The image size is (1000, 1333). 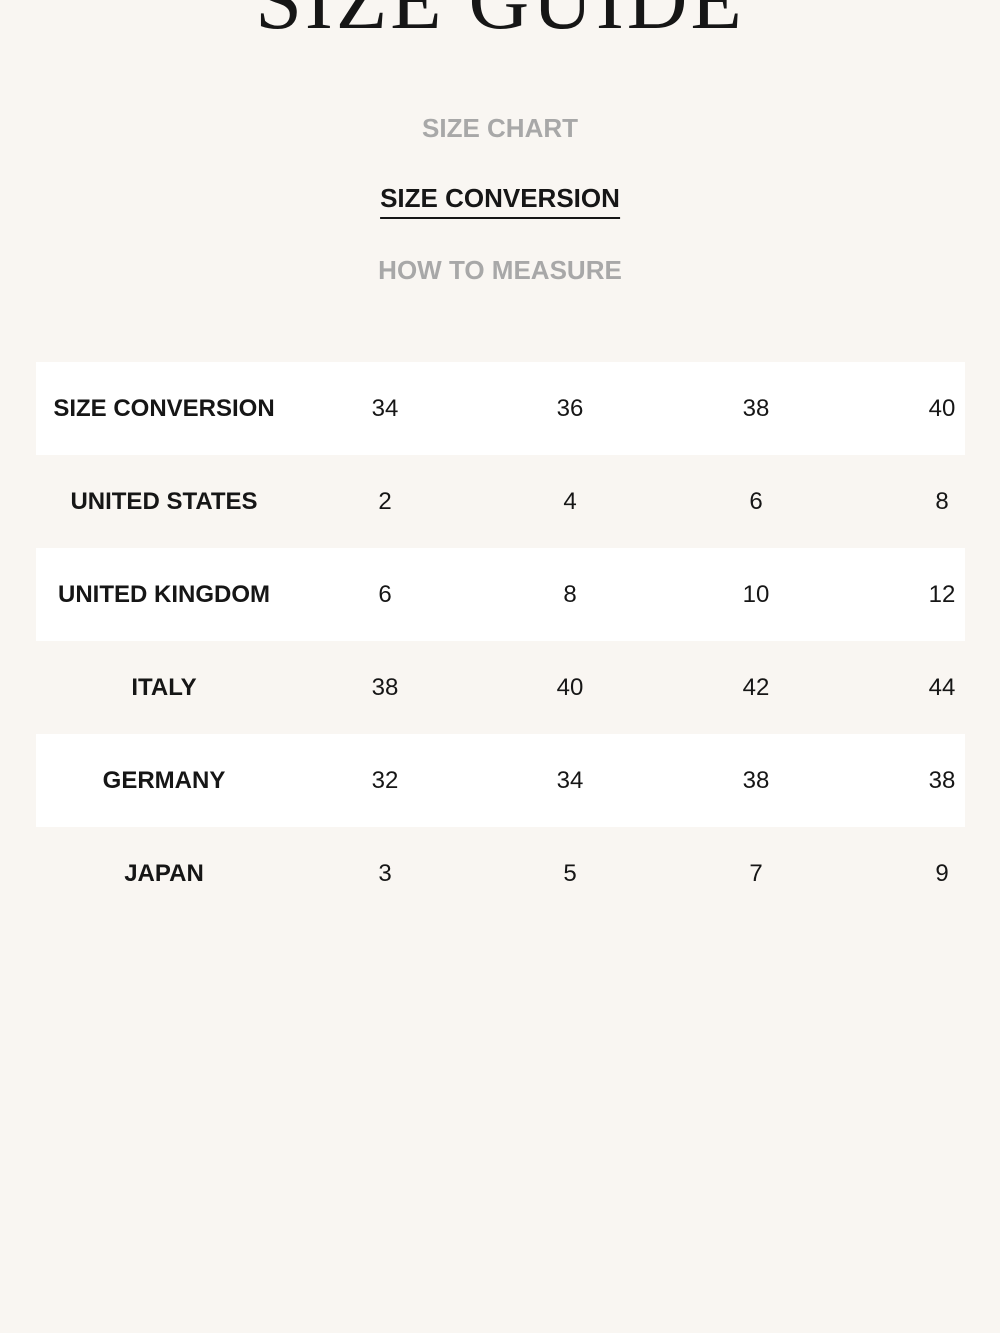 What do you see at coordinates (500, 270) in the screenshot?
I see `tab: HOW TO MEASURE` at bounding box center [500, 270].